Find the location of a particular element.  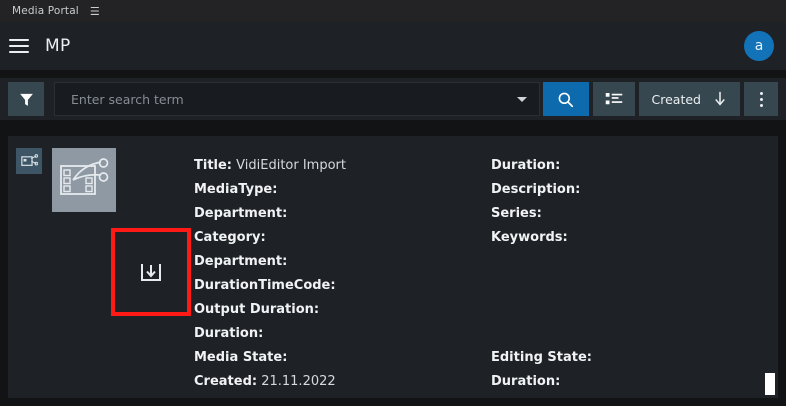

metadata-key: Series: is located at coordinates (516, 213).